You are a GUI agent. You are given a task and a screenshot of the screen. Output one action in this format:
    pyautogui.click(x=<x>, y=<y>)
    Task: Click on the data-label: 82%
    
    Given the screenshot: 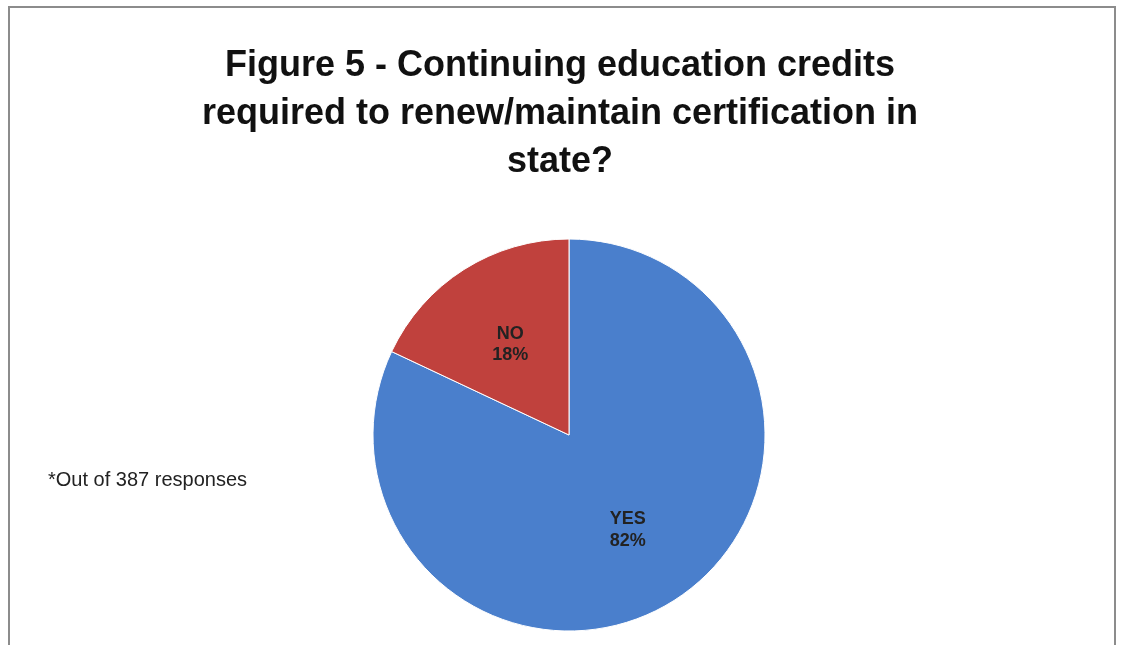 What is the action you would take?
    pyautogui.click(x=627, y=539)
    